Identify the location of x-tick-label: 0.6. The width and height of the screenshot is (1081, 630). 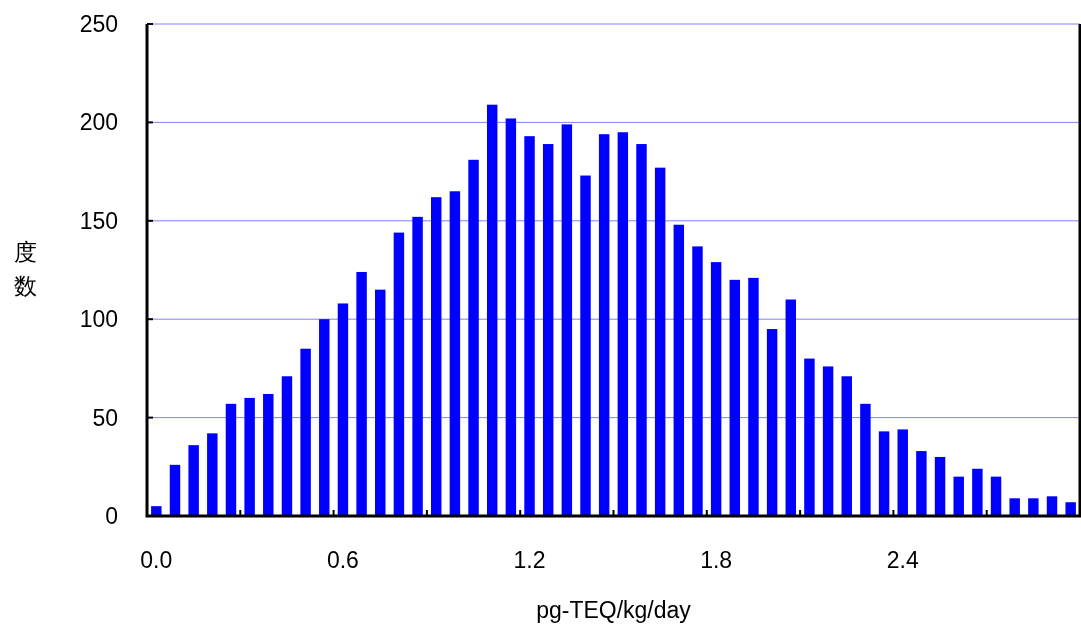
(342, 560).